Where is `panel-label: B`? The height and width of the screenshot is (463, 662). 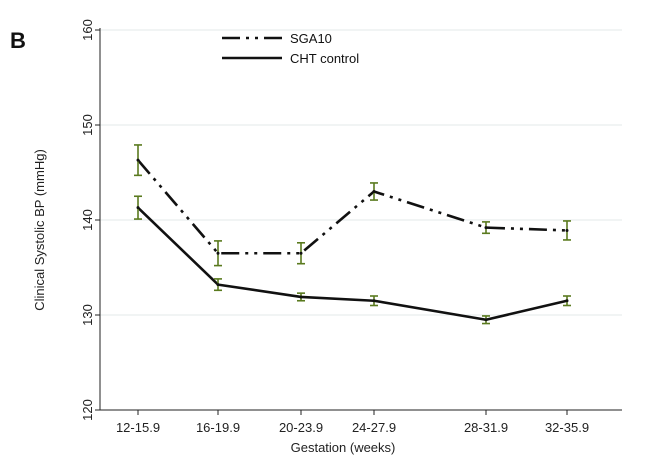
panel-label: B is located at coordinates (18, 40).